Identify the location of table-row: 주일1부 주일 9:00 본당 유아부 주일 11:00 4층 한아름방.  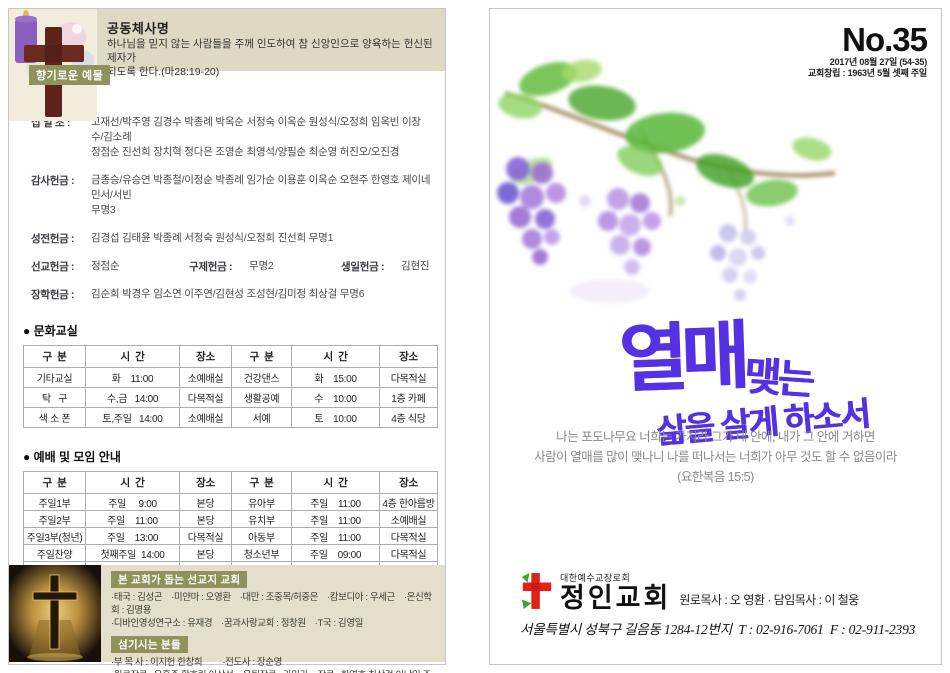
(230, 502).